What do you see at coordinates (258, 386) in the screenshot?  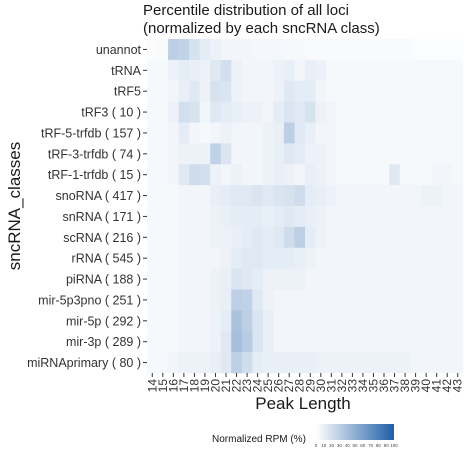 I see `x-tick-label: 24` at bounding box center [258, 386].